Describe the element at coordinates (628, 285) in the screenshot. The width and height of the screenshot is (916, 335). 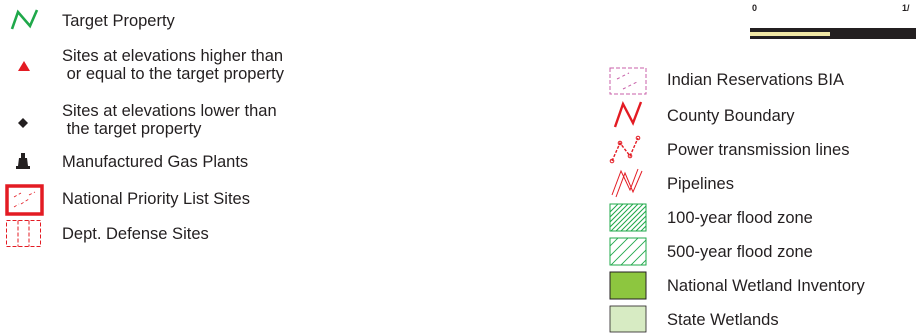
I see `wetland-inventory-icon` at that location.